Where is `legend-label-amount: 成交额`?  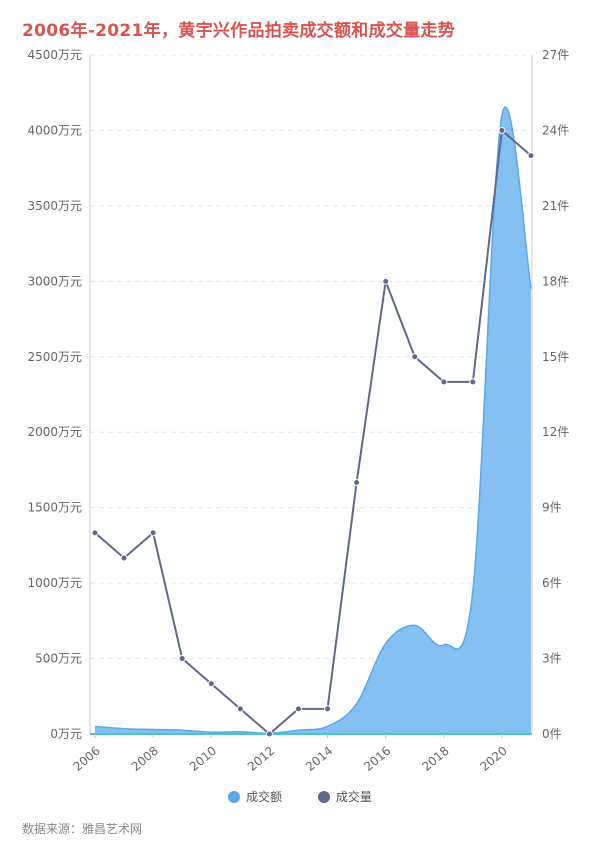
legend-label-amount: 成交额 is located at coordinates (264, 797).